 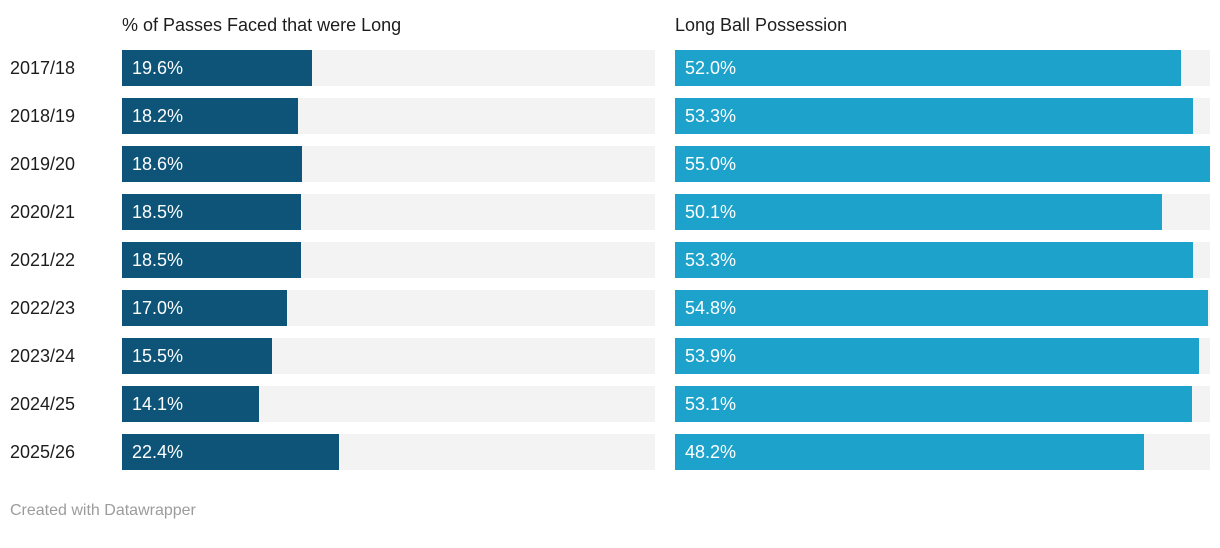 I want to click on chart-row: 2019/20 18.6% 55.0%, so click(x=605, y=164).